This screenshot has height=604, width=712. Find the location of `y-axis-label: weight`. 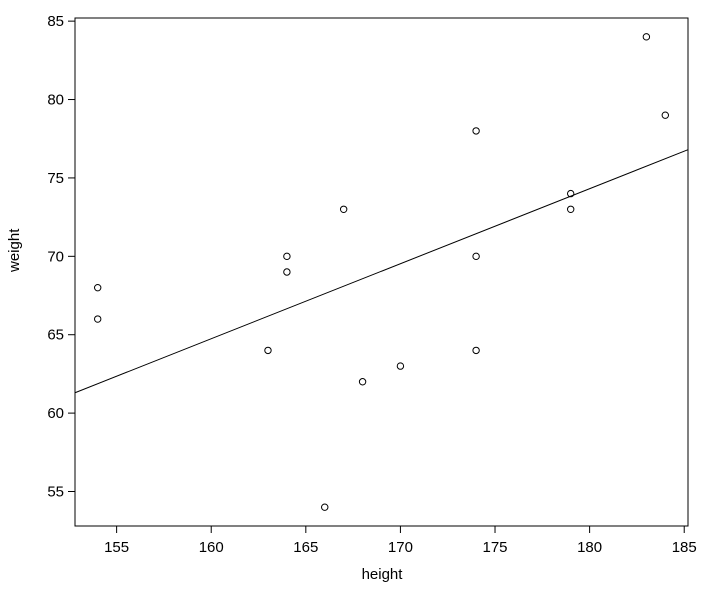

y-axis-label: weight is located at coordinates (14, 250).